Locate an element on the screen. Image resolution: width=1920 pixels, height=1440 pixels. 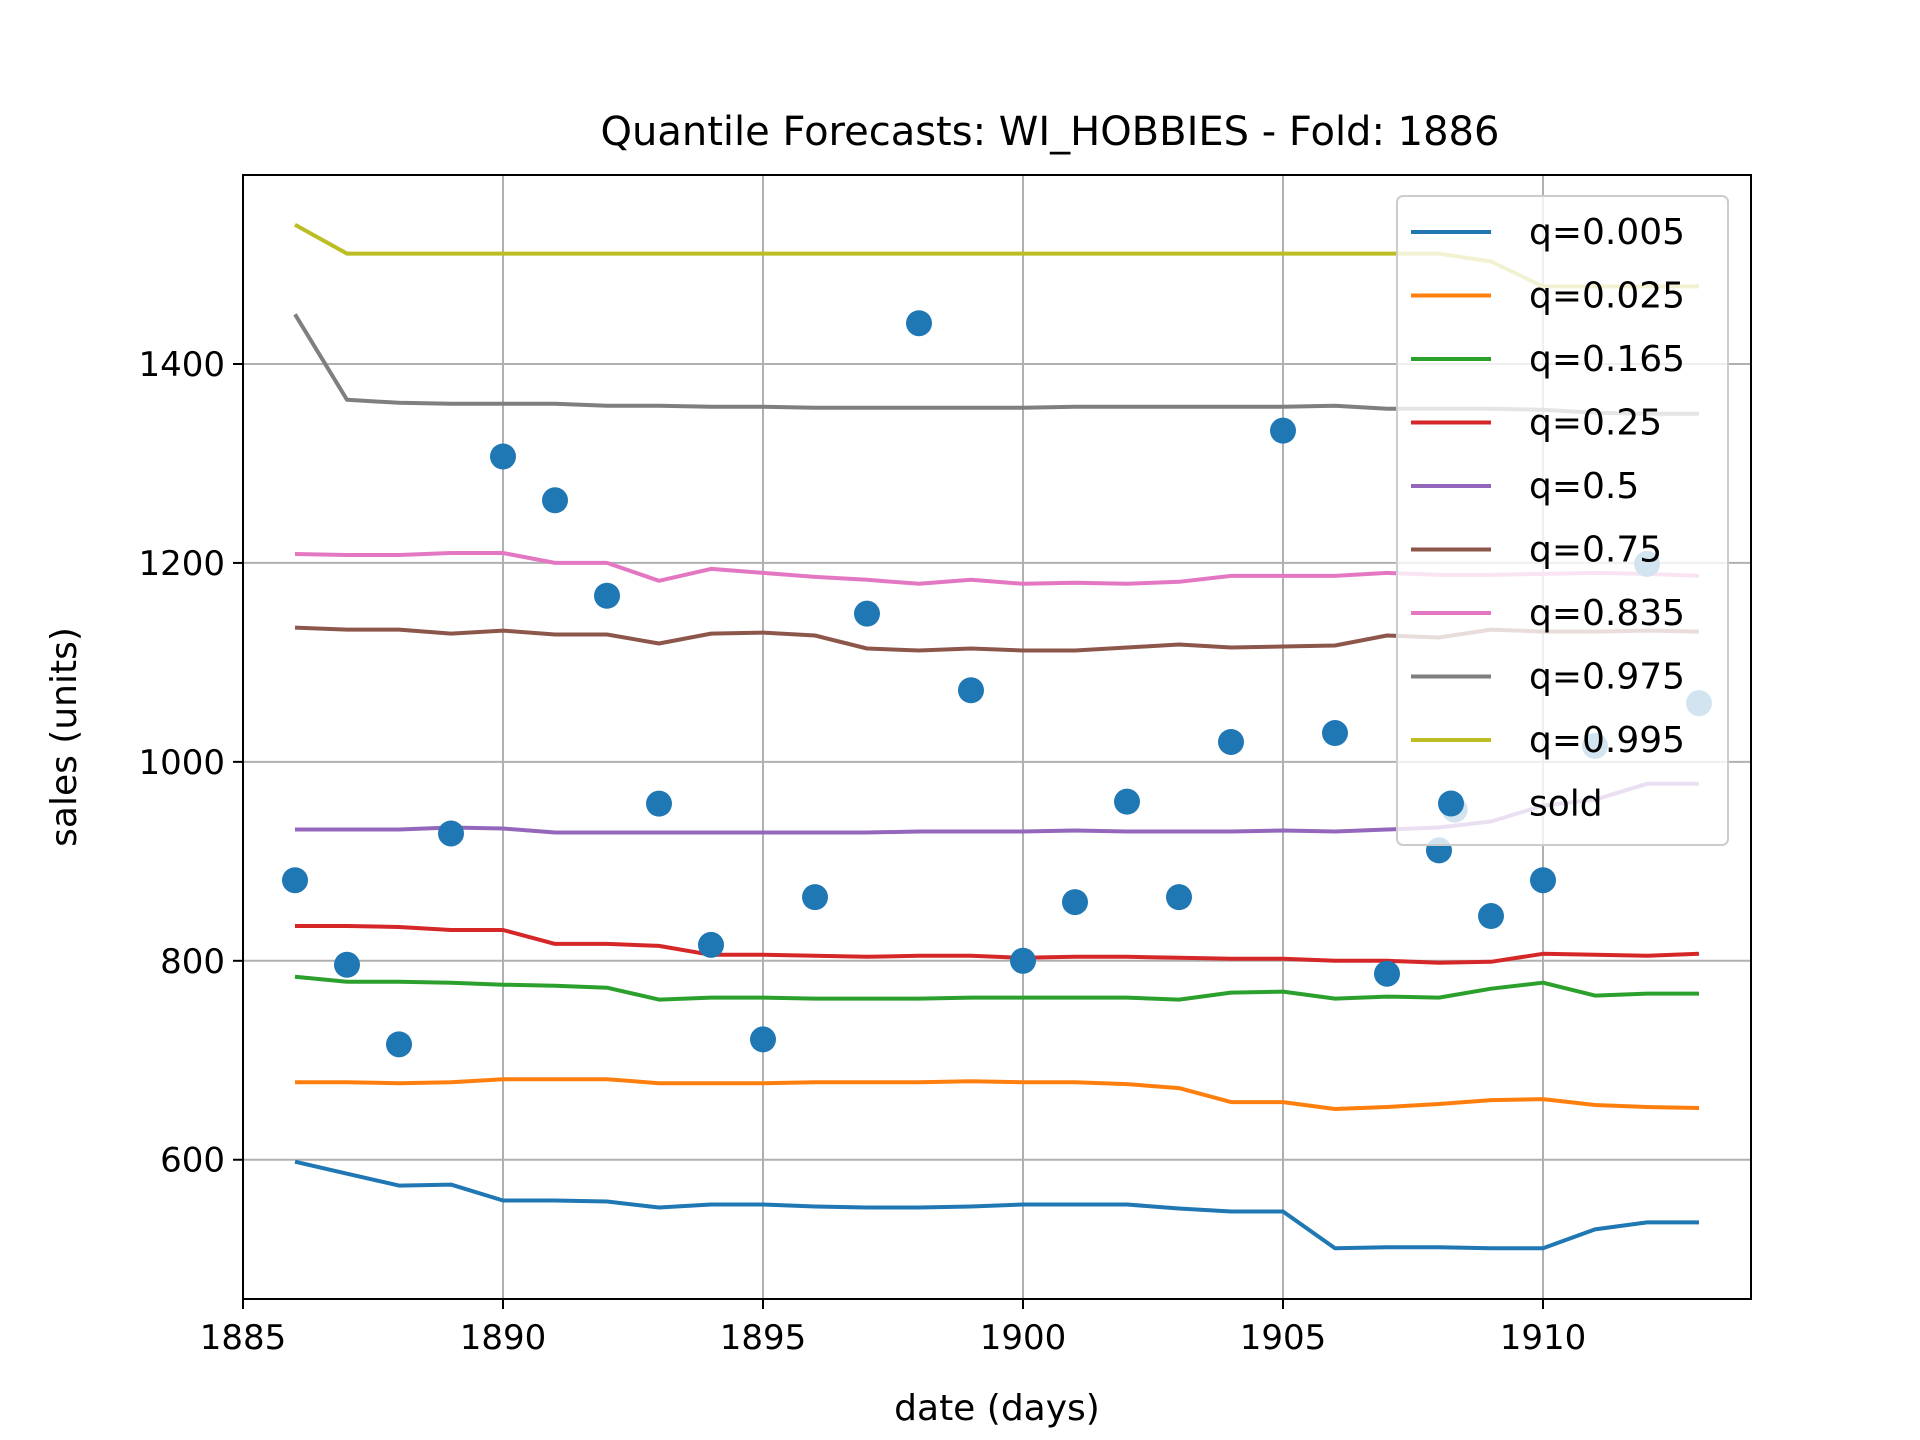
x-axis-label: date (days) is located at coordinates (997, 1408).